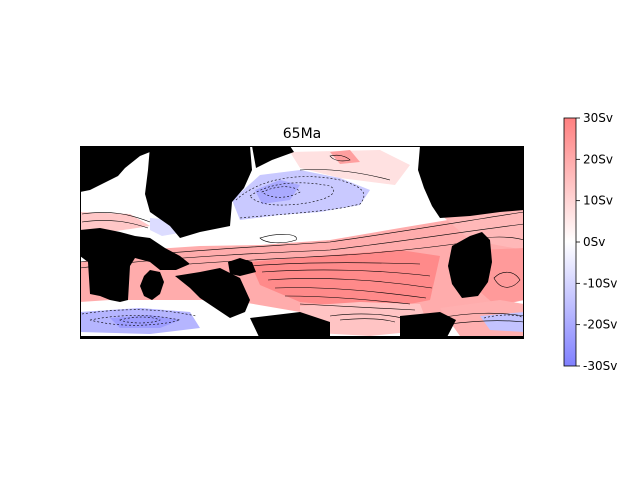 This screenshot has height=480, width=640. I want to click on colorbar: 30Sv 20Sv 10Sv 0Sv -10Sv -20Sv -30Sv, so click(590, 242).